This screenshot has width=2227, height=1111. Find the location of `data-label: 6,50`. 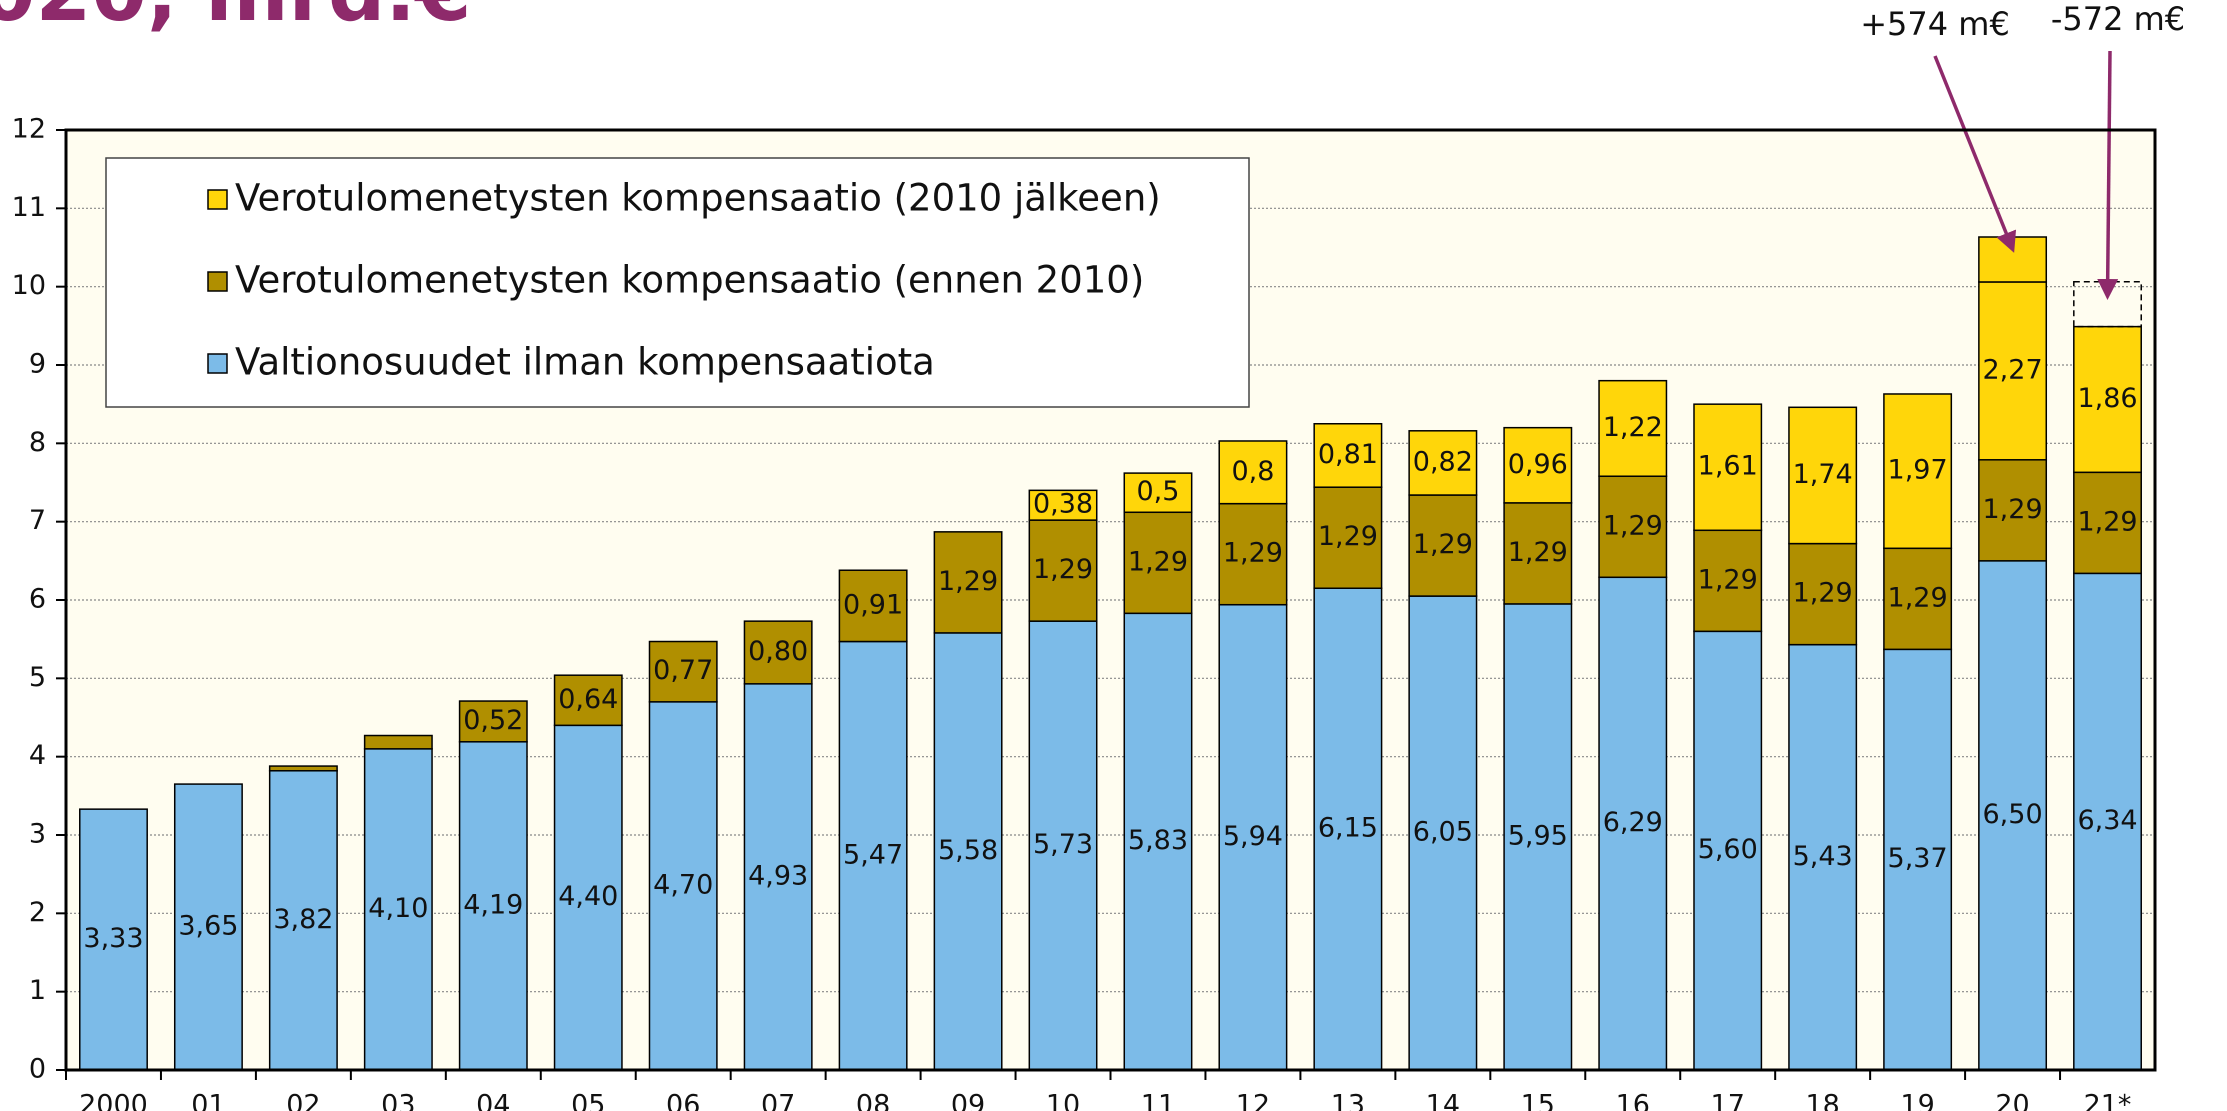

data-label: 6,50 is located at coordinates (2013, 814).